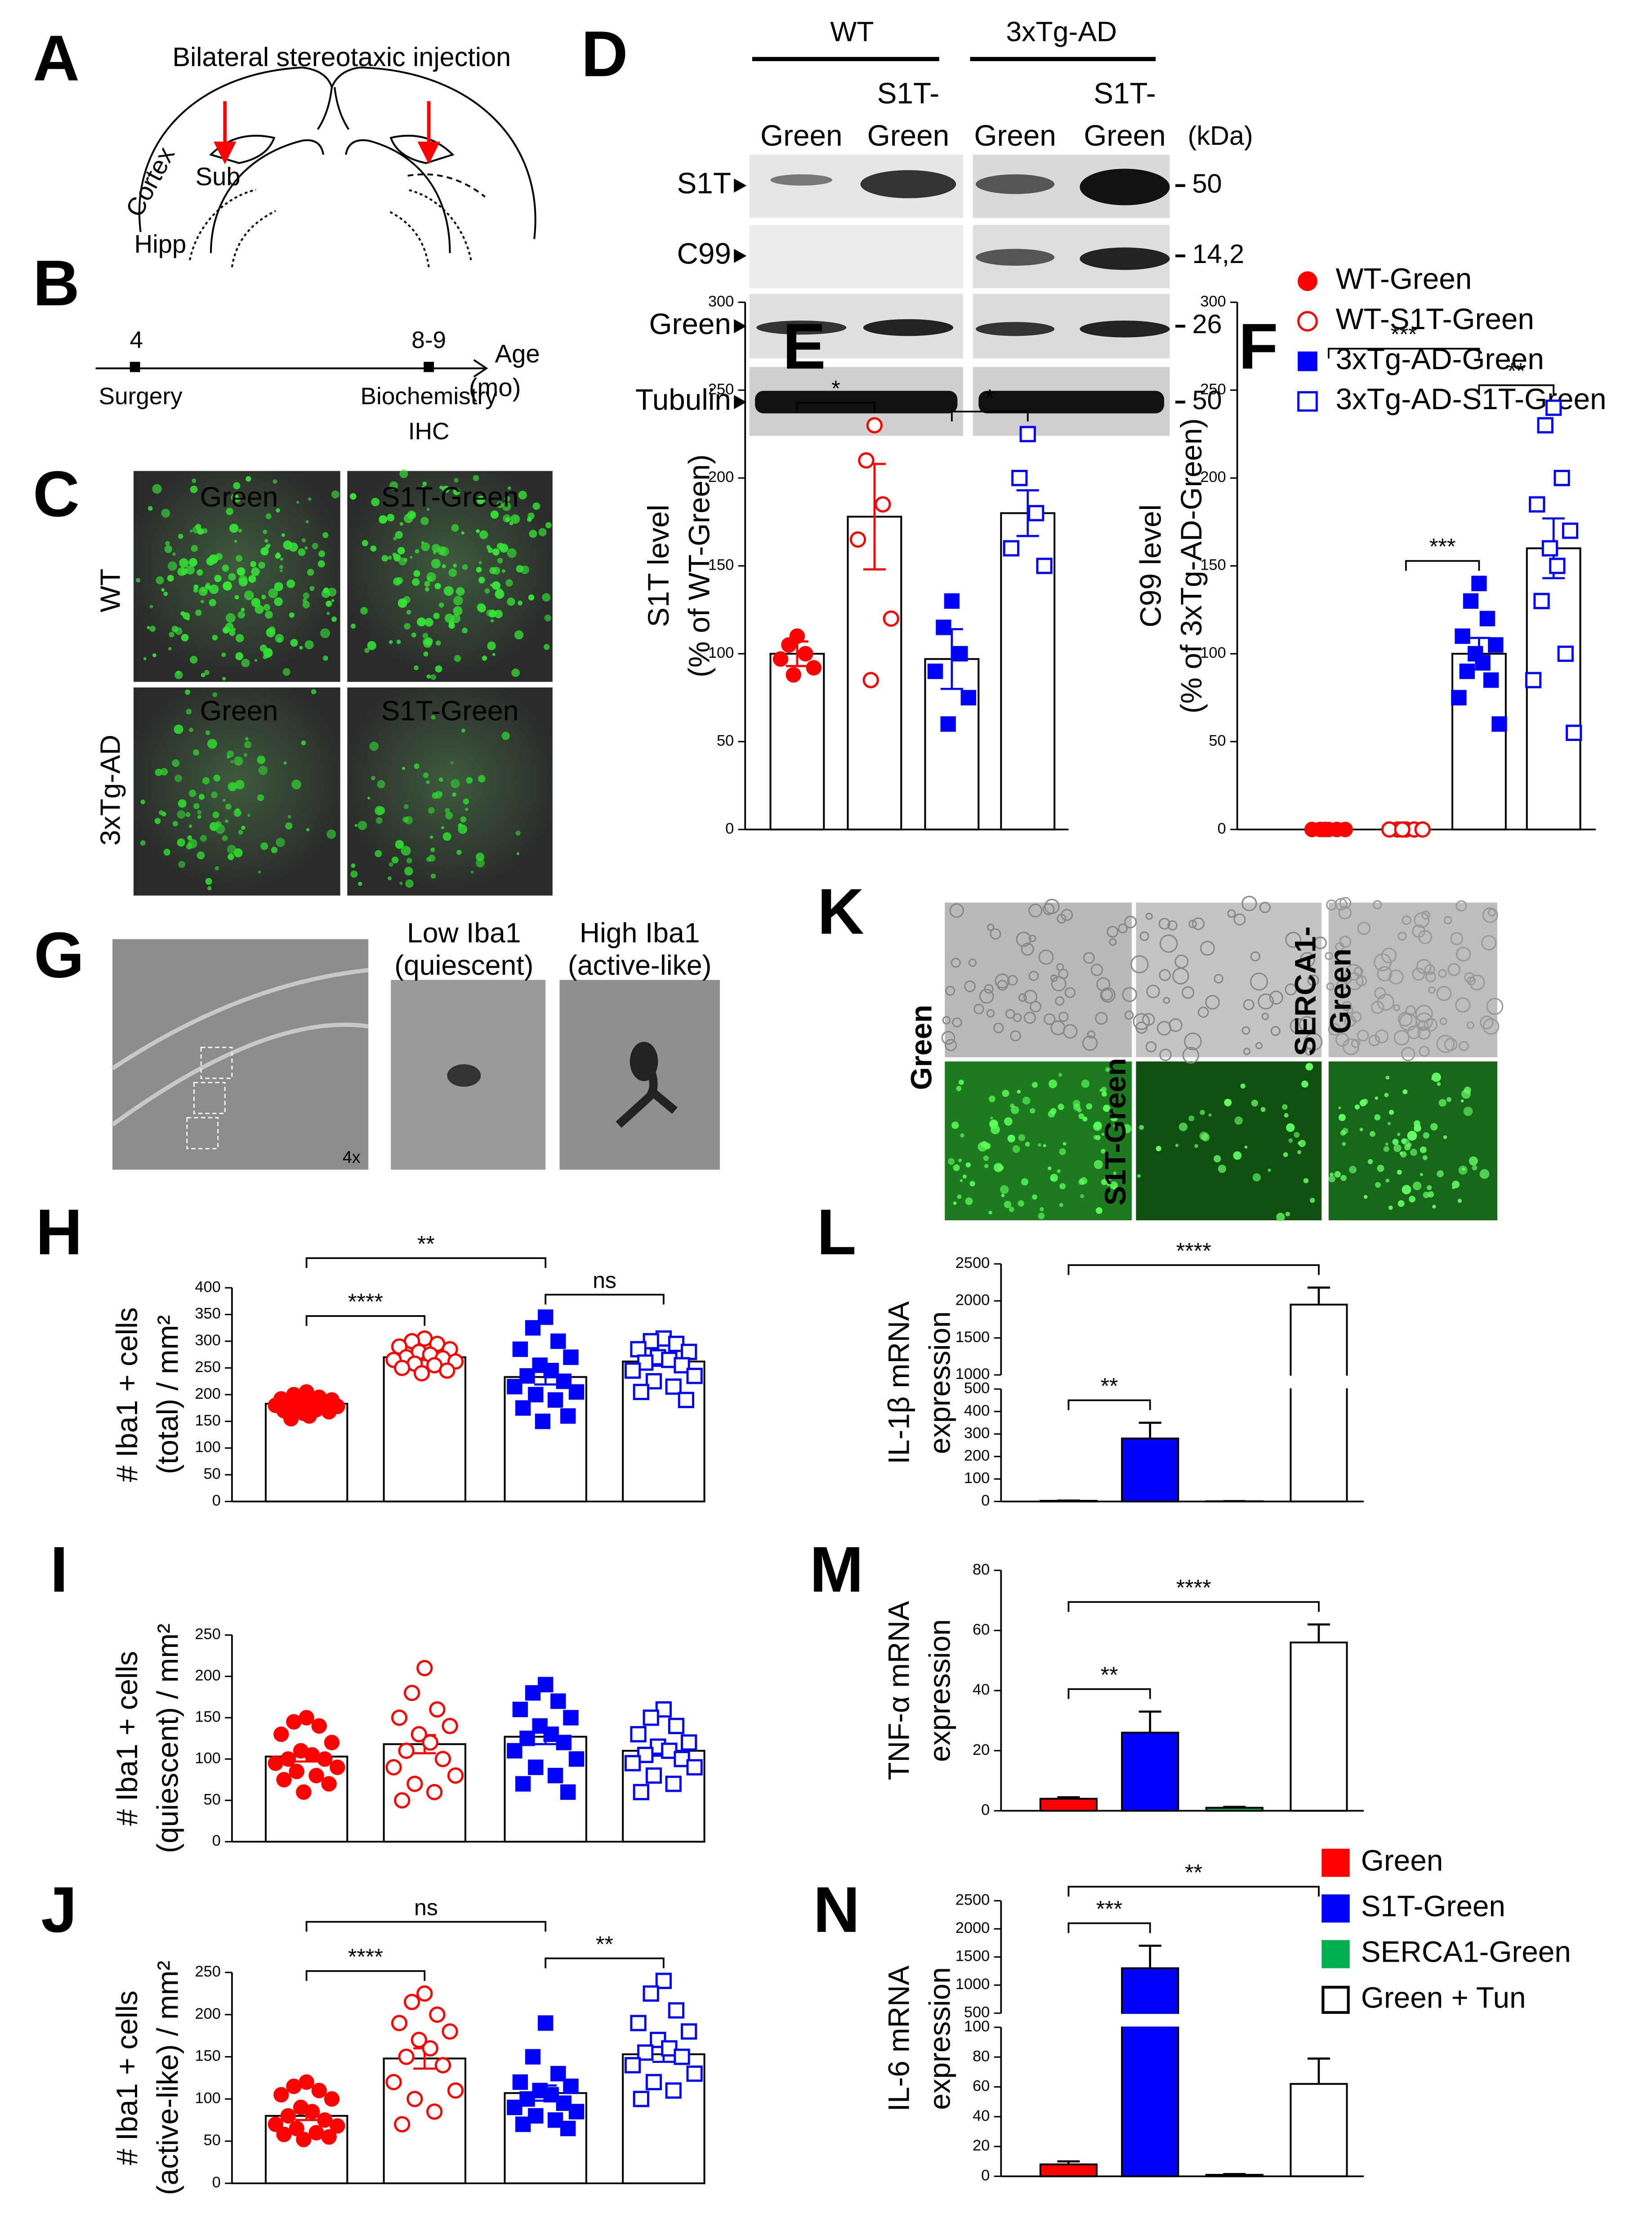 Image resolution: width=1652 pixels, height=2222 pixels. Describe the element at coordinates (690, 324) in the screenshot. I see `blot-row-label: Green` at that location.